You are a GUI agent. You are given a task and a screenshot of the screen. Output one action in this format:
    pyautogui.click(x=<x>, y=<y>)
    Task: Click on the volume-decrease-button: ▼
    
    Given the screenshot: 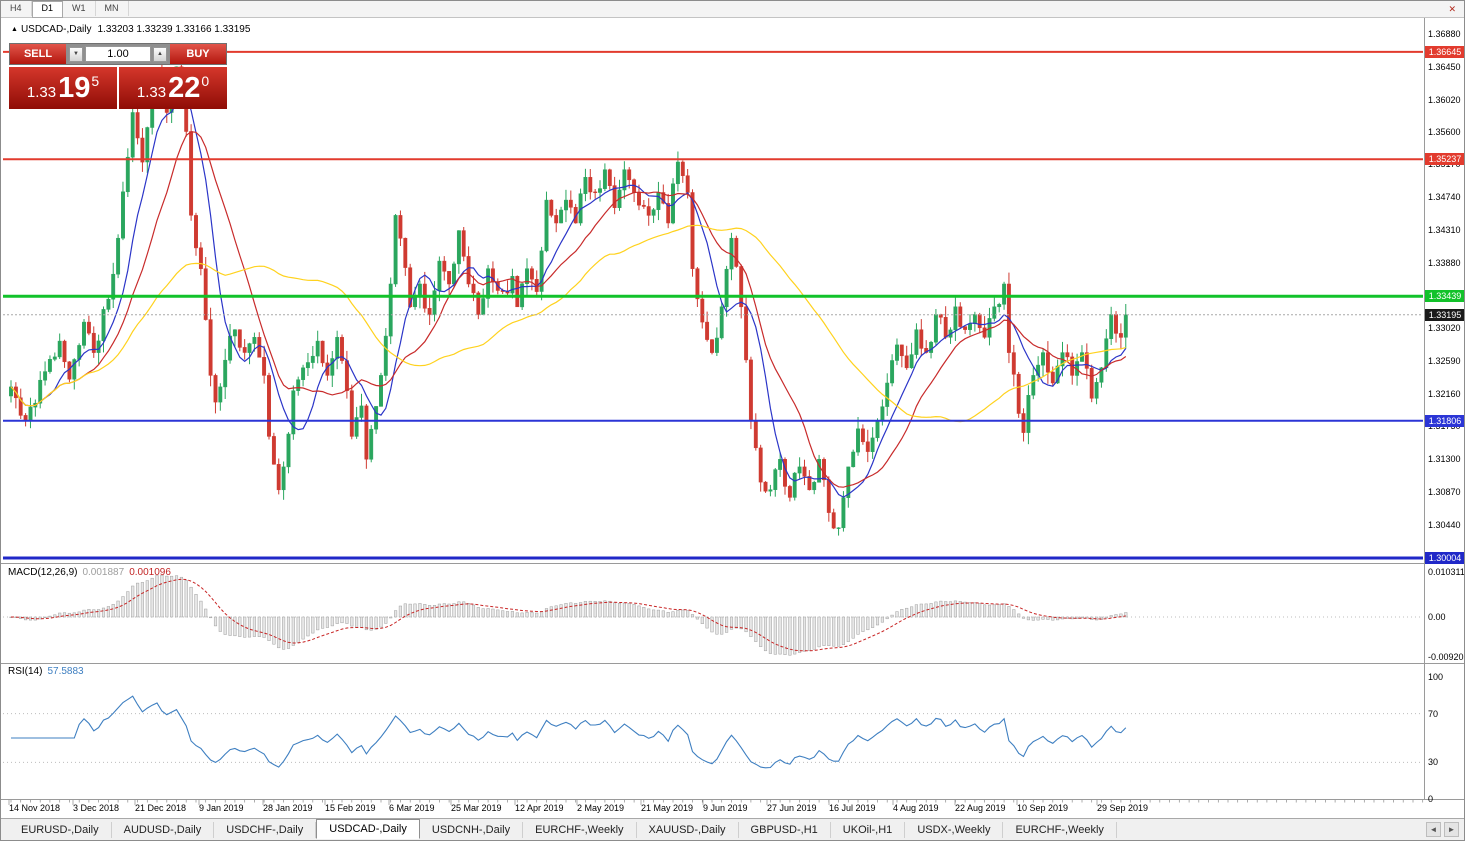 What is the action you would take?
    pyautogui.click(x=76, y=54)
    